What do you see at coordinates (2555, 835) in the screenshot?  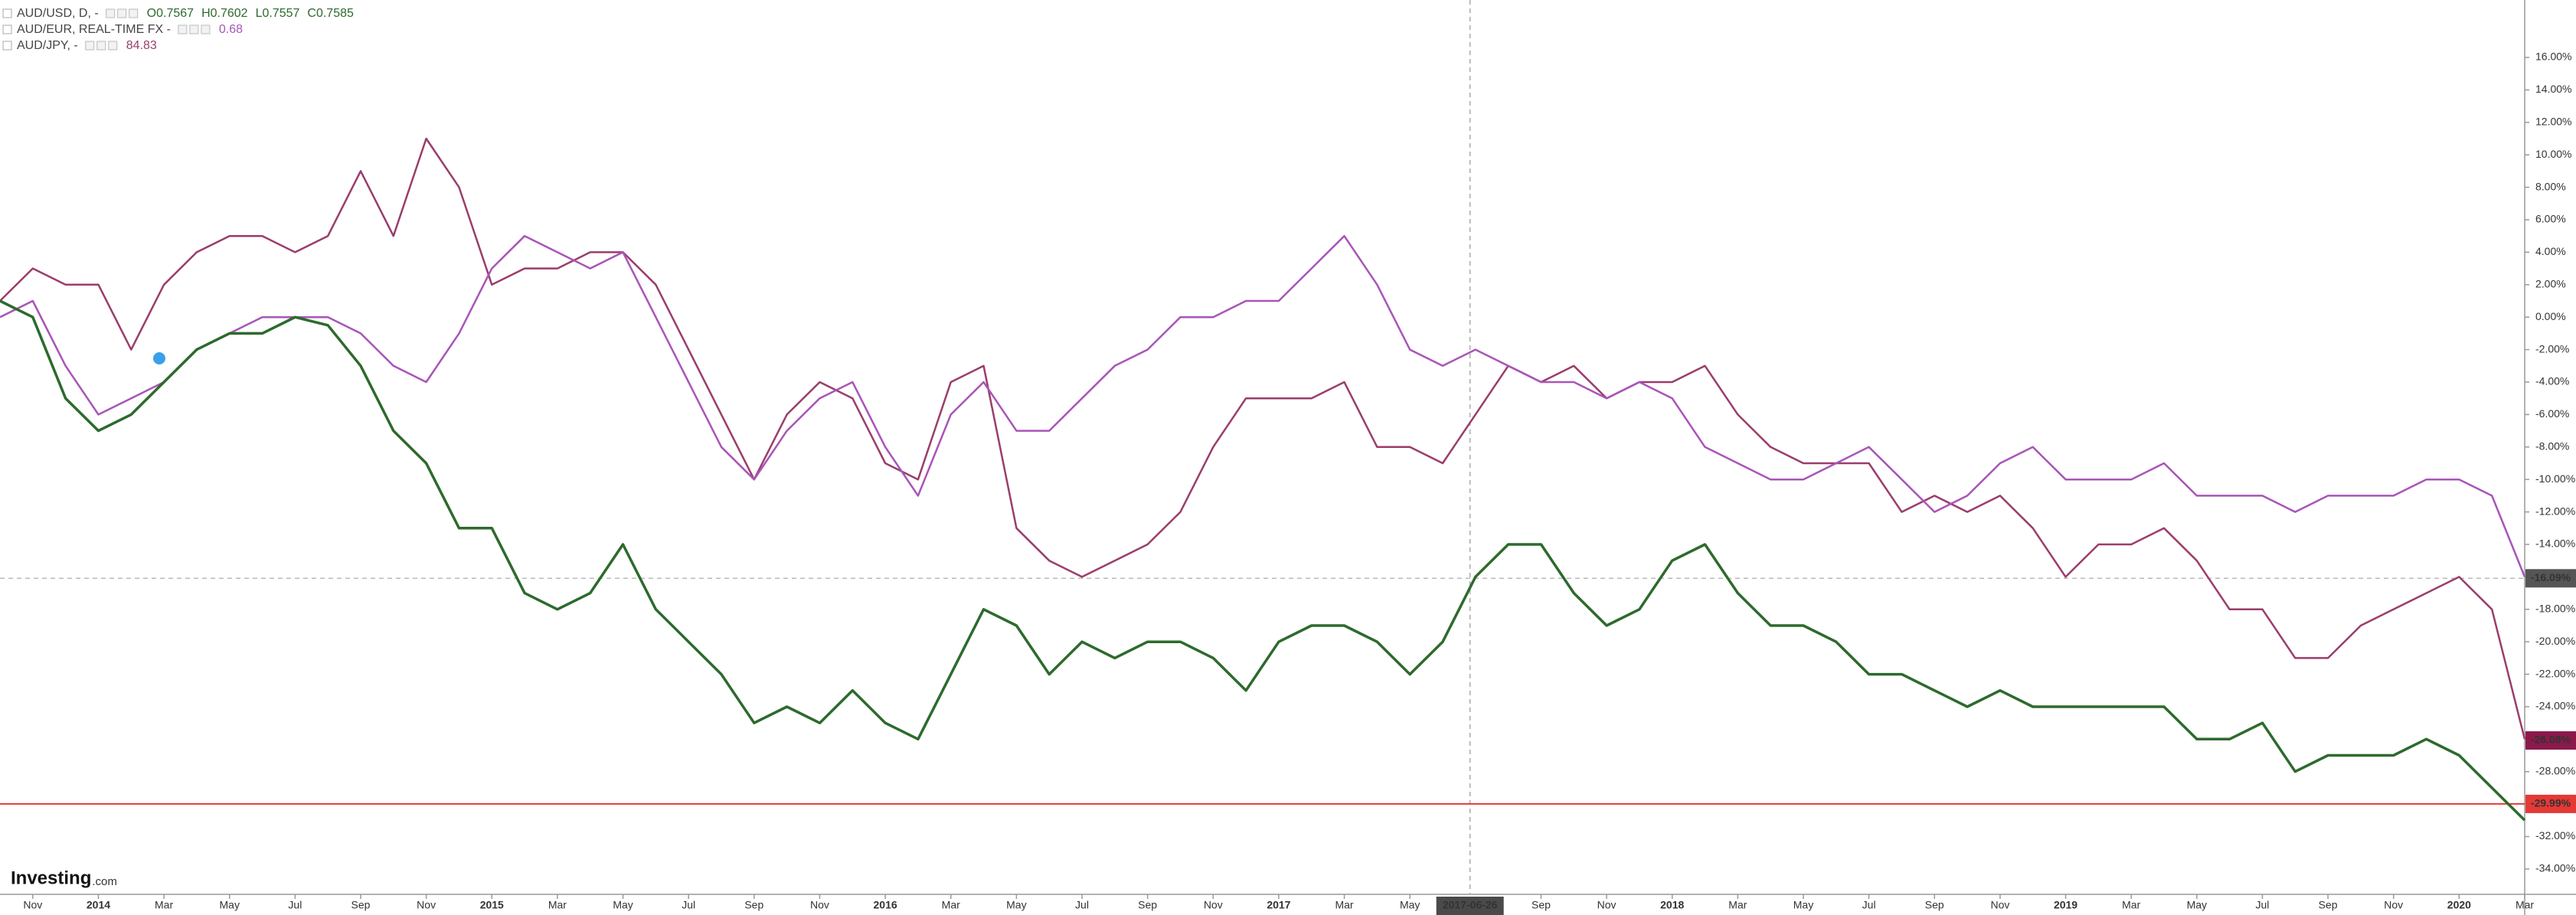 I see `y-tick-label: -32.00%` at bounding box center [2555, 835].